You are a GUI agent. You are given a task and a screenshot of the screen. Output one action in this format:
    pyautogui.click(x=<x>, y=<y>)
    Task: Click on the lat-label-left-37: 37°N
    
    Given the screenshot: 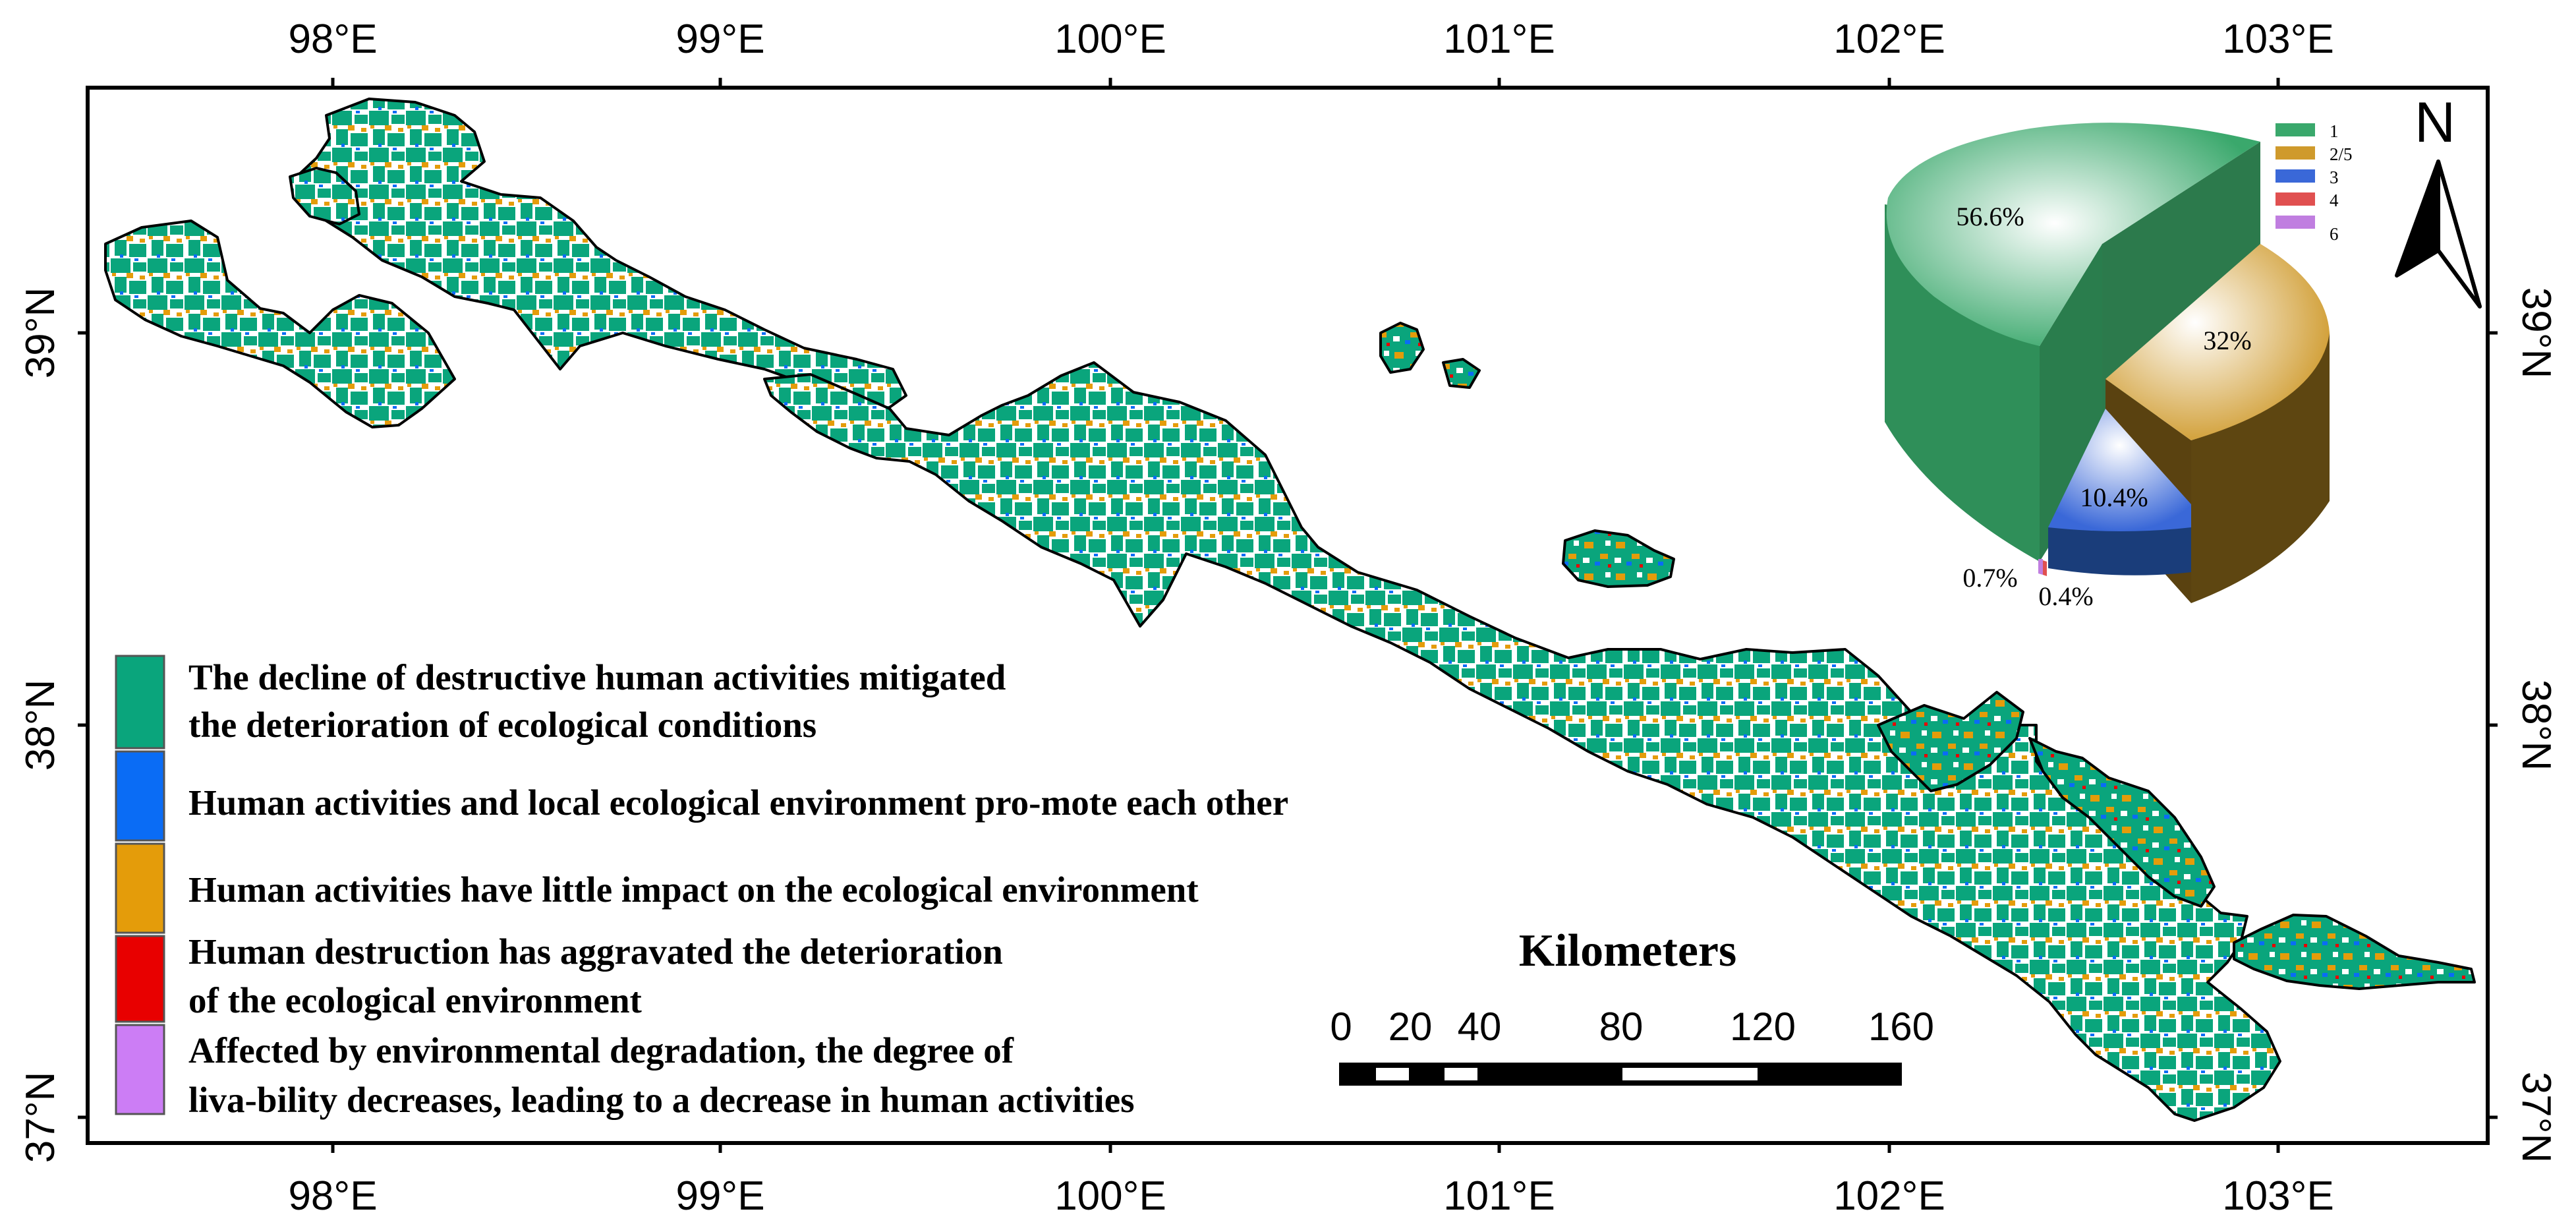 What is the action you would take?
    pyautogui.click(x=41, y=1117)
    